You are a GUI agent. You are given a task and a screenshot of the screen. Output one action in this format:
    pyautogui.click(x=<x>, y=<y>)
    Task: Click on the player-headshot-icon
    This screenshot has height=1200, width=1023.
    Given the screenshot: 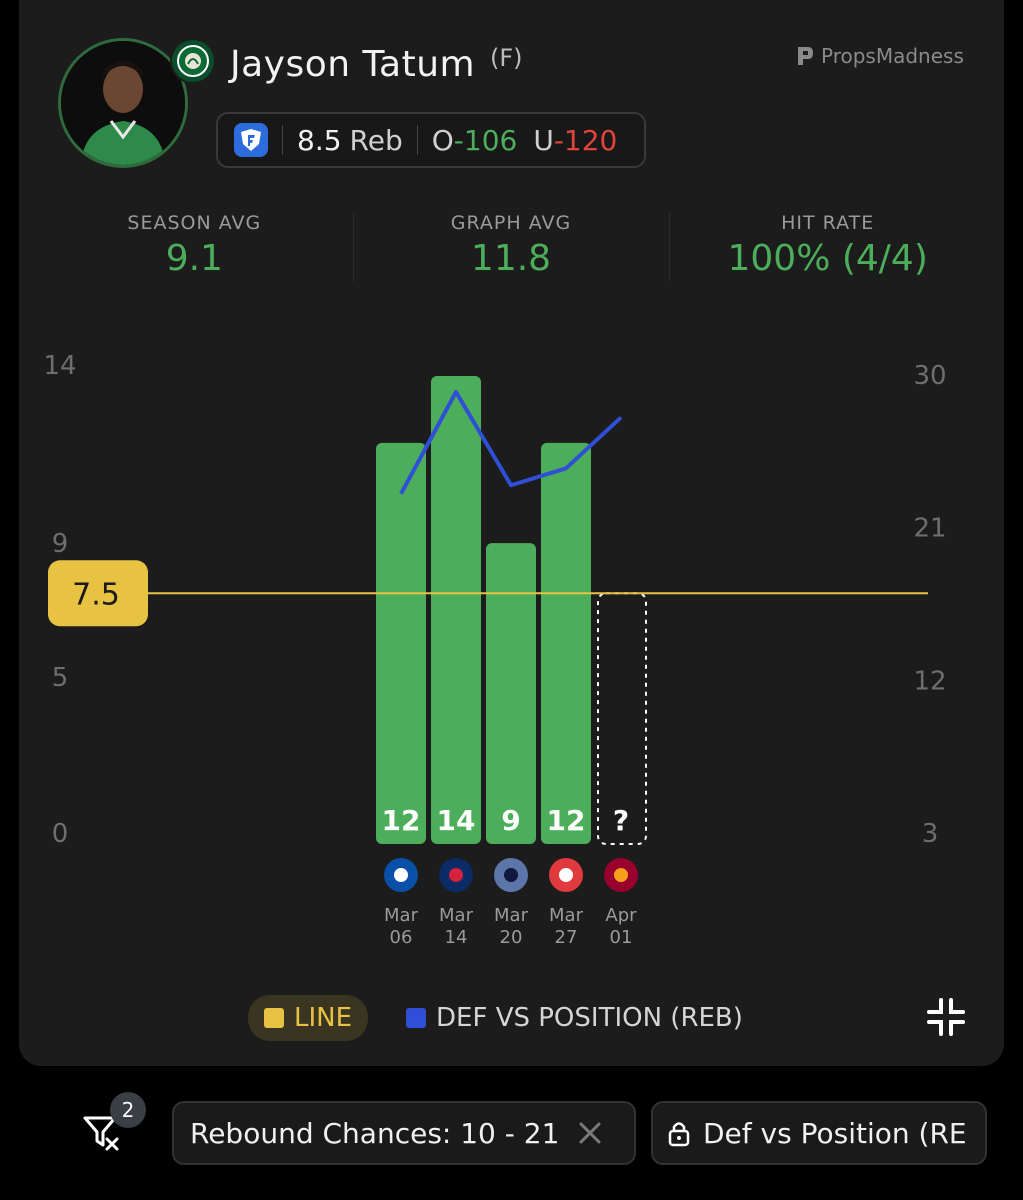 What is the action you would take?
    pyautogui.click(x=123, y=103)
    